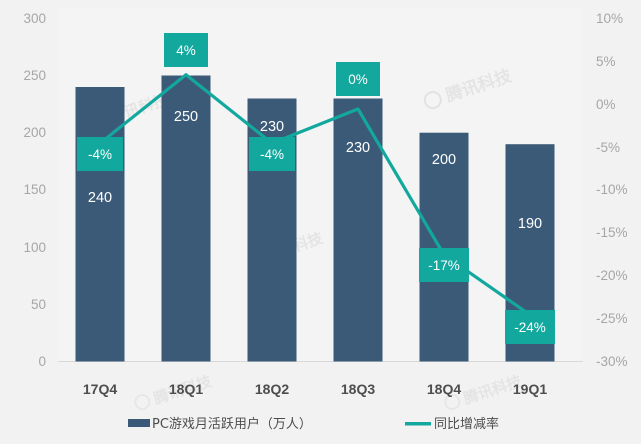  What do you see at coordinates (315, 389) in the screenshot?
I see `category-axis: 17Q4 18Q1 18Q2 18Q3 18Q4 19Q1` at bounding box center [315, 389].